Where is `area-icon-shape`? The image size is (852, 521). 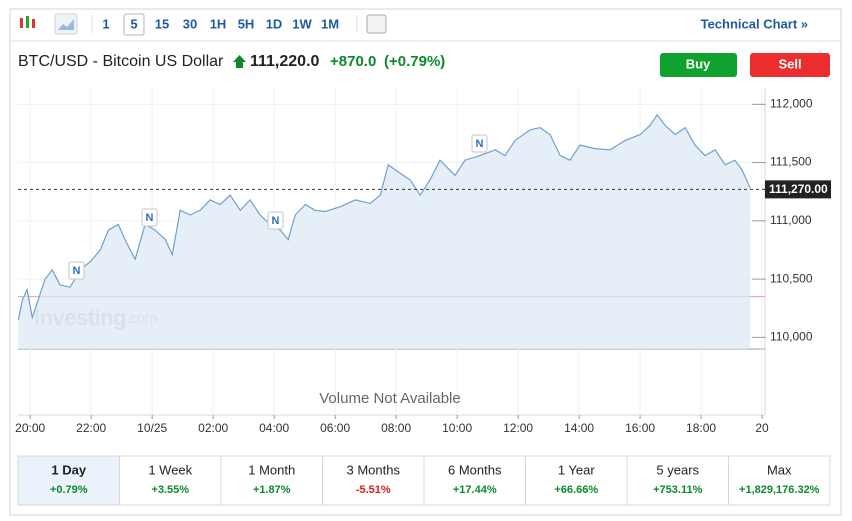 area-icon-shape is located at coordinates (66, 24).